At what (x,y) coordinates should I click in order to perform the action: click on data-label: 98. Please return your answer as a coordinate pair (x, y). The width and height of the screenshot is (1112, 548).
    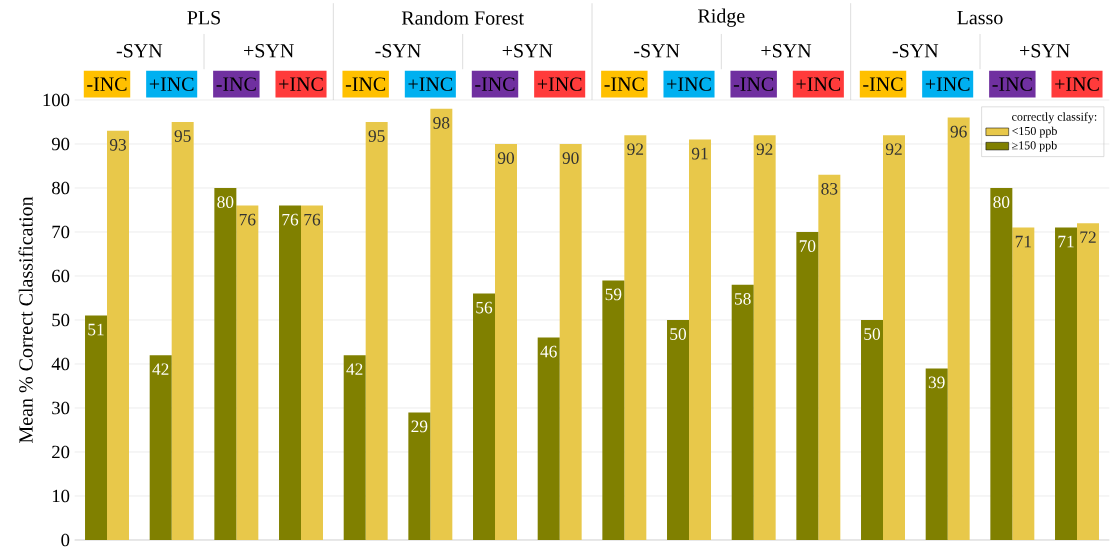
    Looking at the image, I should click on (441, 122).